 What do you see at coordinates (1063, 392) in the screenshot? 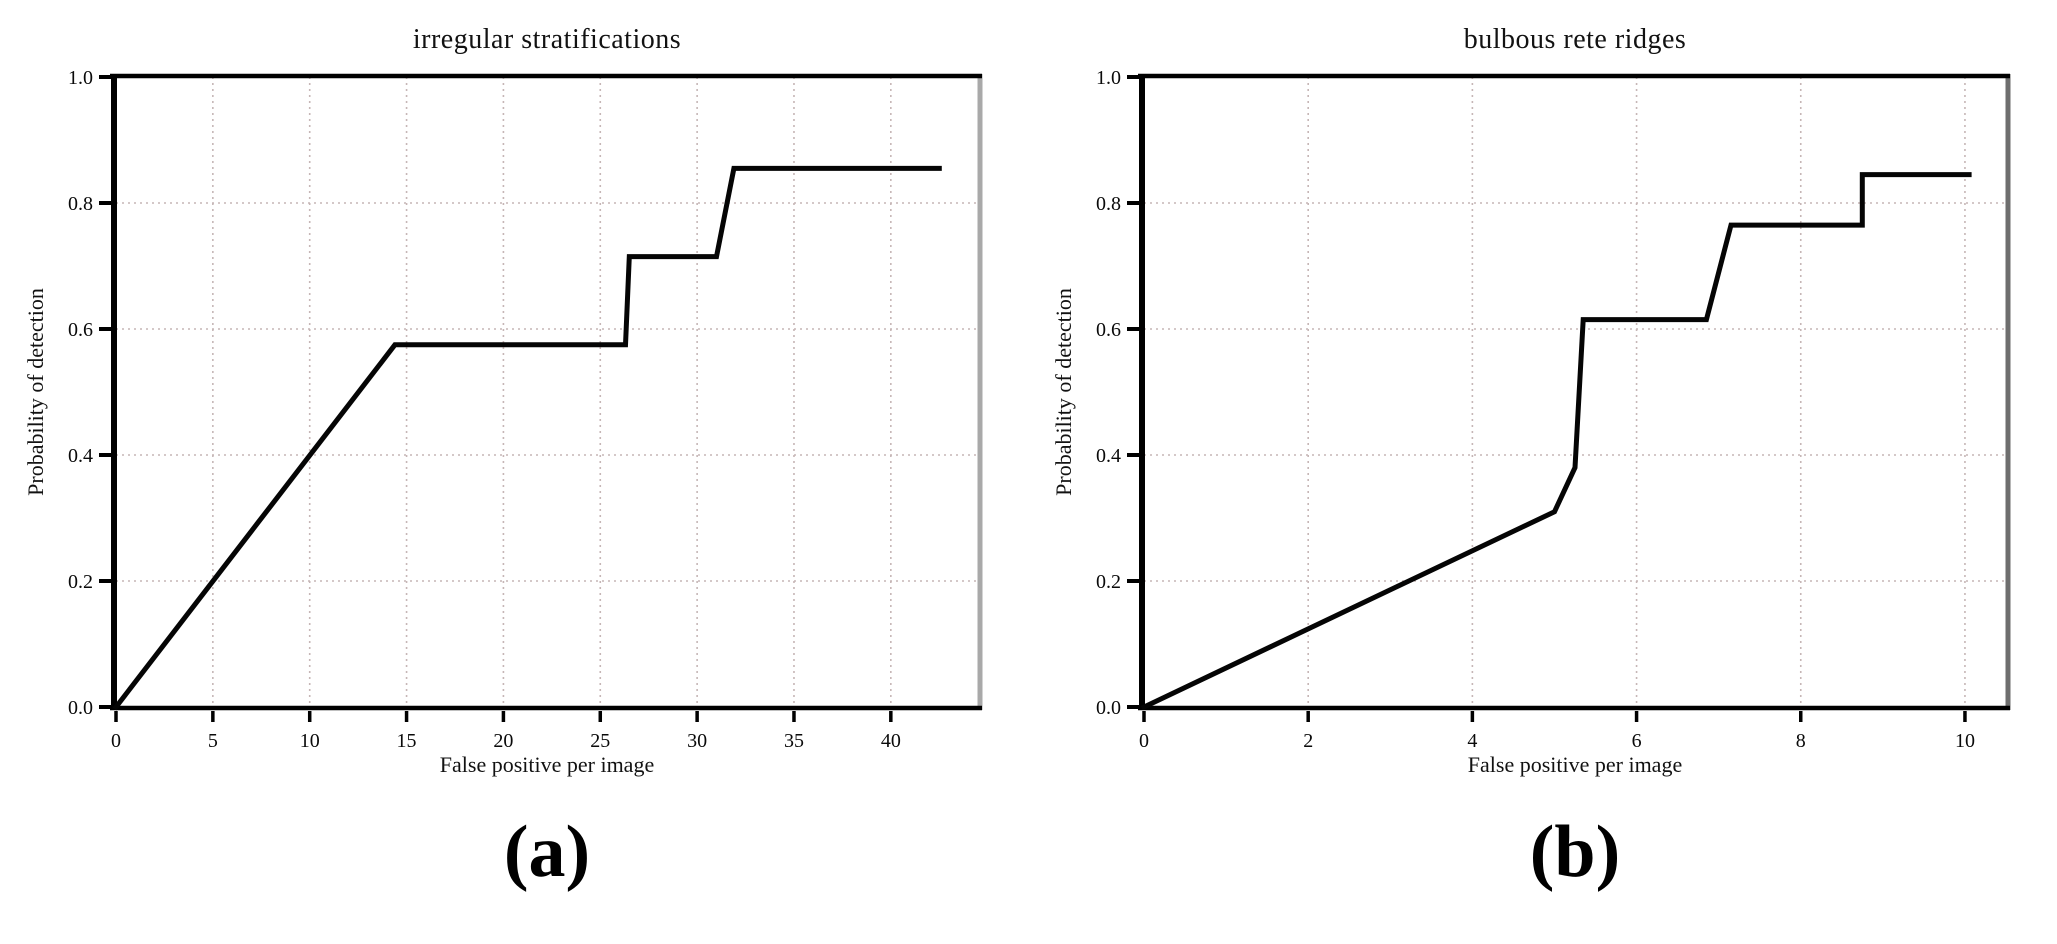
I see `y-axis-label-b: Probability of detection` at bounding box center [1063, 392].